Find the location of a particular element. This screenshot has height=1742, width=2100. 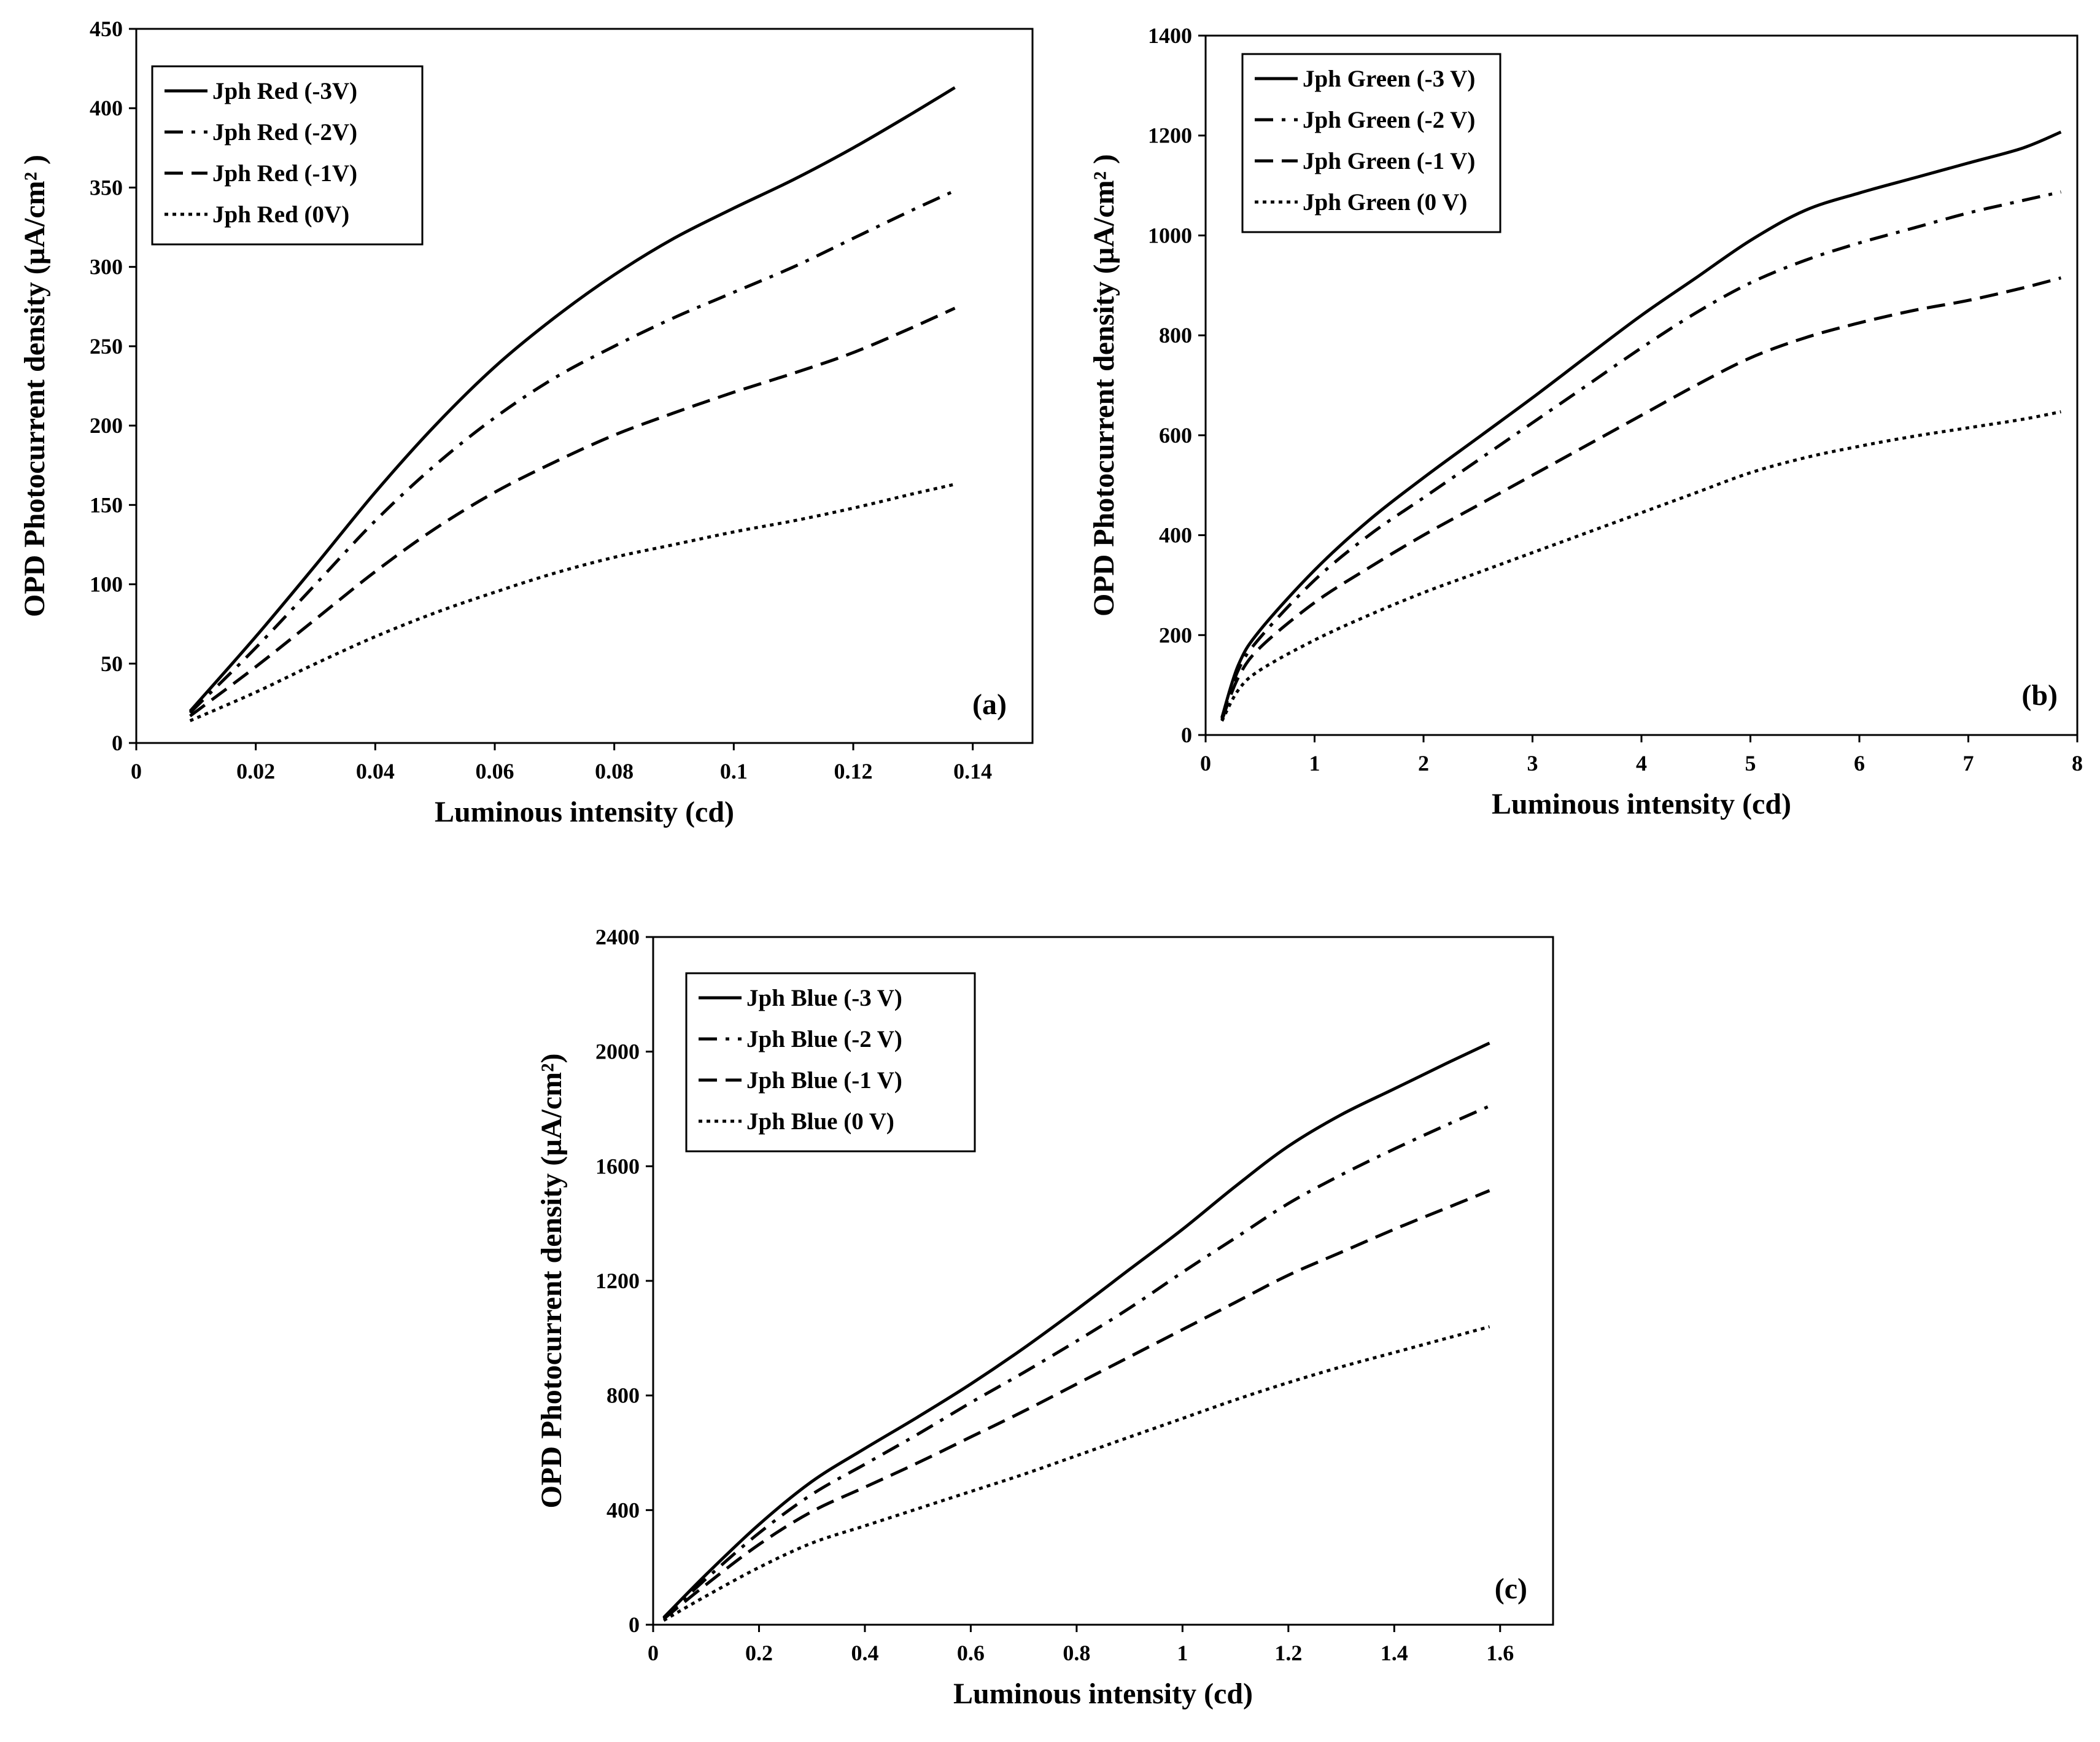

x-tick-label: 0.6 is located at coordinates (971, 1653).